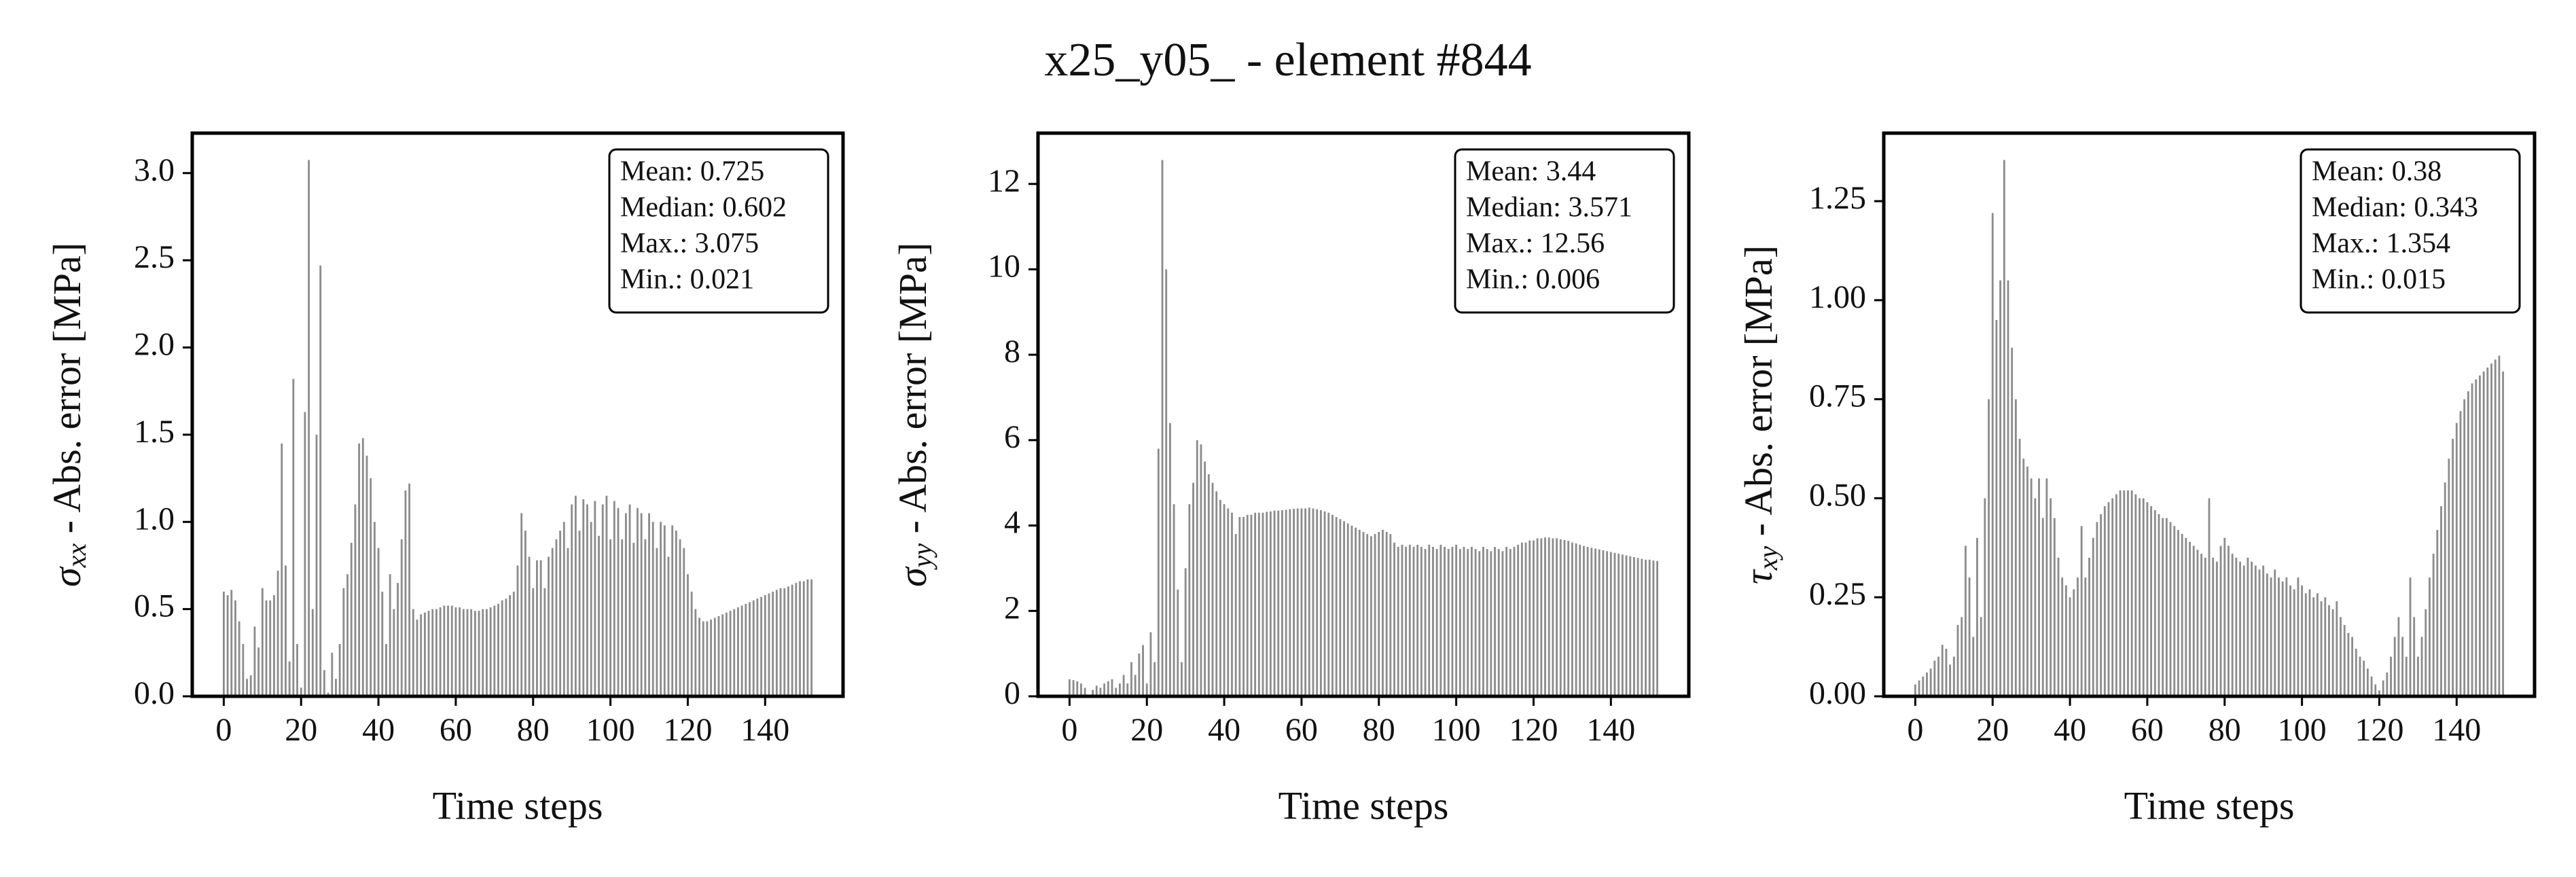 The width and height of the screenshot is (2576, 877). I want to click on y-tick-label: 4, so click(1012, 523).